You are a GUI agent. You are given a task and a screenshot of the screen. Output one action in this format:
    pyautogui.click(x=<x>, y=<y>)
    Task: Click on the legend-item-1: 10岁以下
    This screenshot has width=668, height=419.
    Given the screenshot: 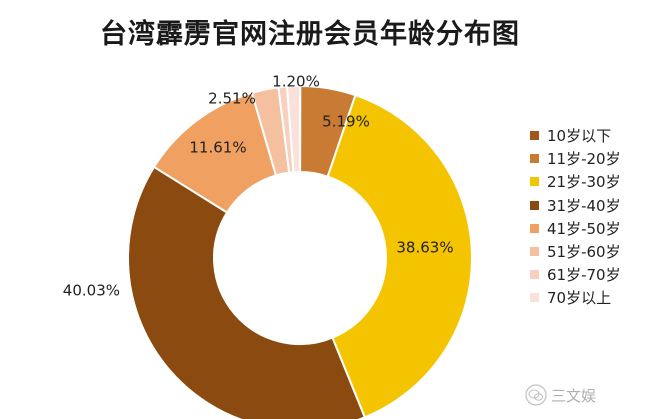 What is the action you would take?
    pyautogui.click(x=597, y=135)
    